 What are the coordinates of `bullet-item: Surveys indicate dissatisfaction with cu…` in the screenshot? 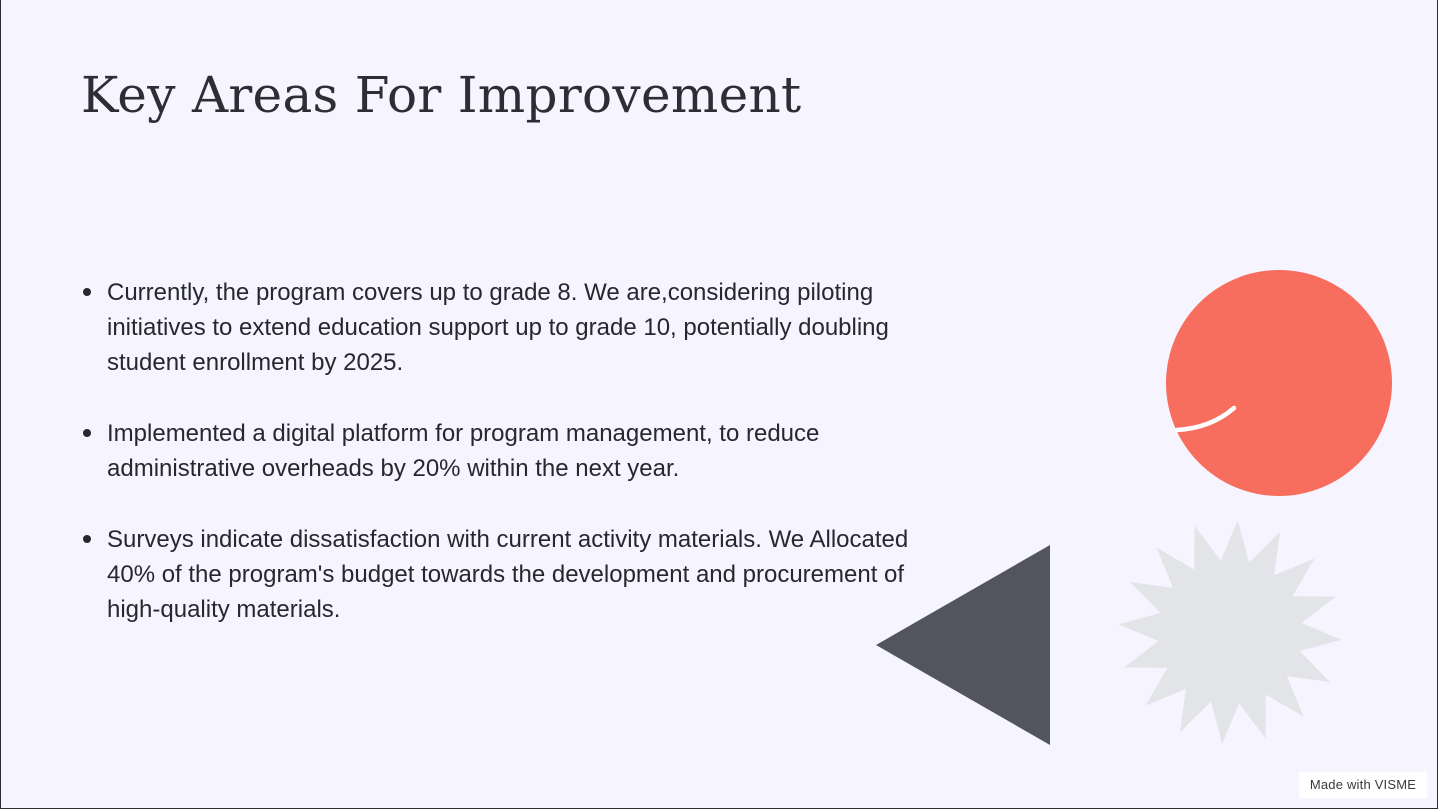 It's located at (521, 574).